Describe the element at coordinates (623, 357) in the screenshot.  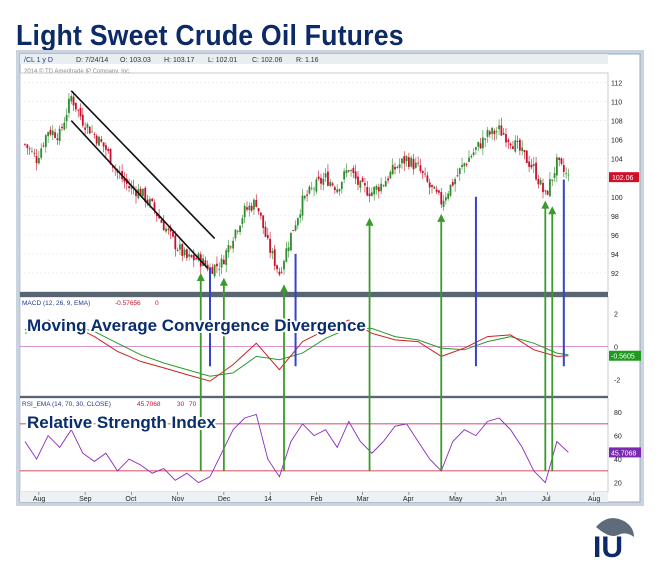
I see `macd-badge-text: -0.5605` at that location.